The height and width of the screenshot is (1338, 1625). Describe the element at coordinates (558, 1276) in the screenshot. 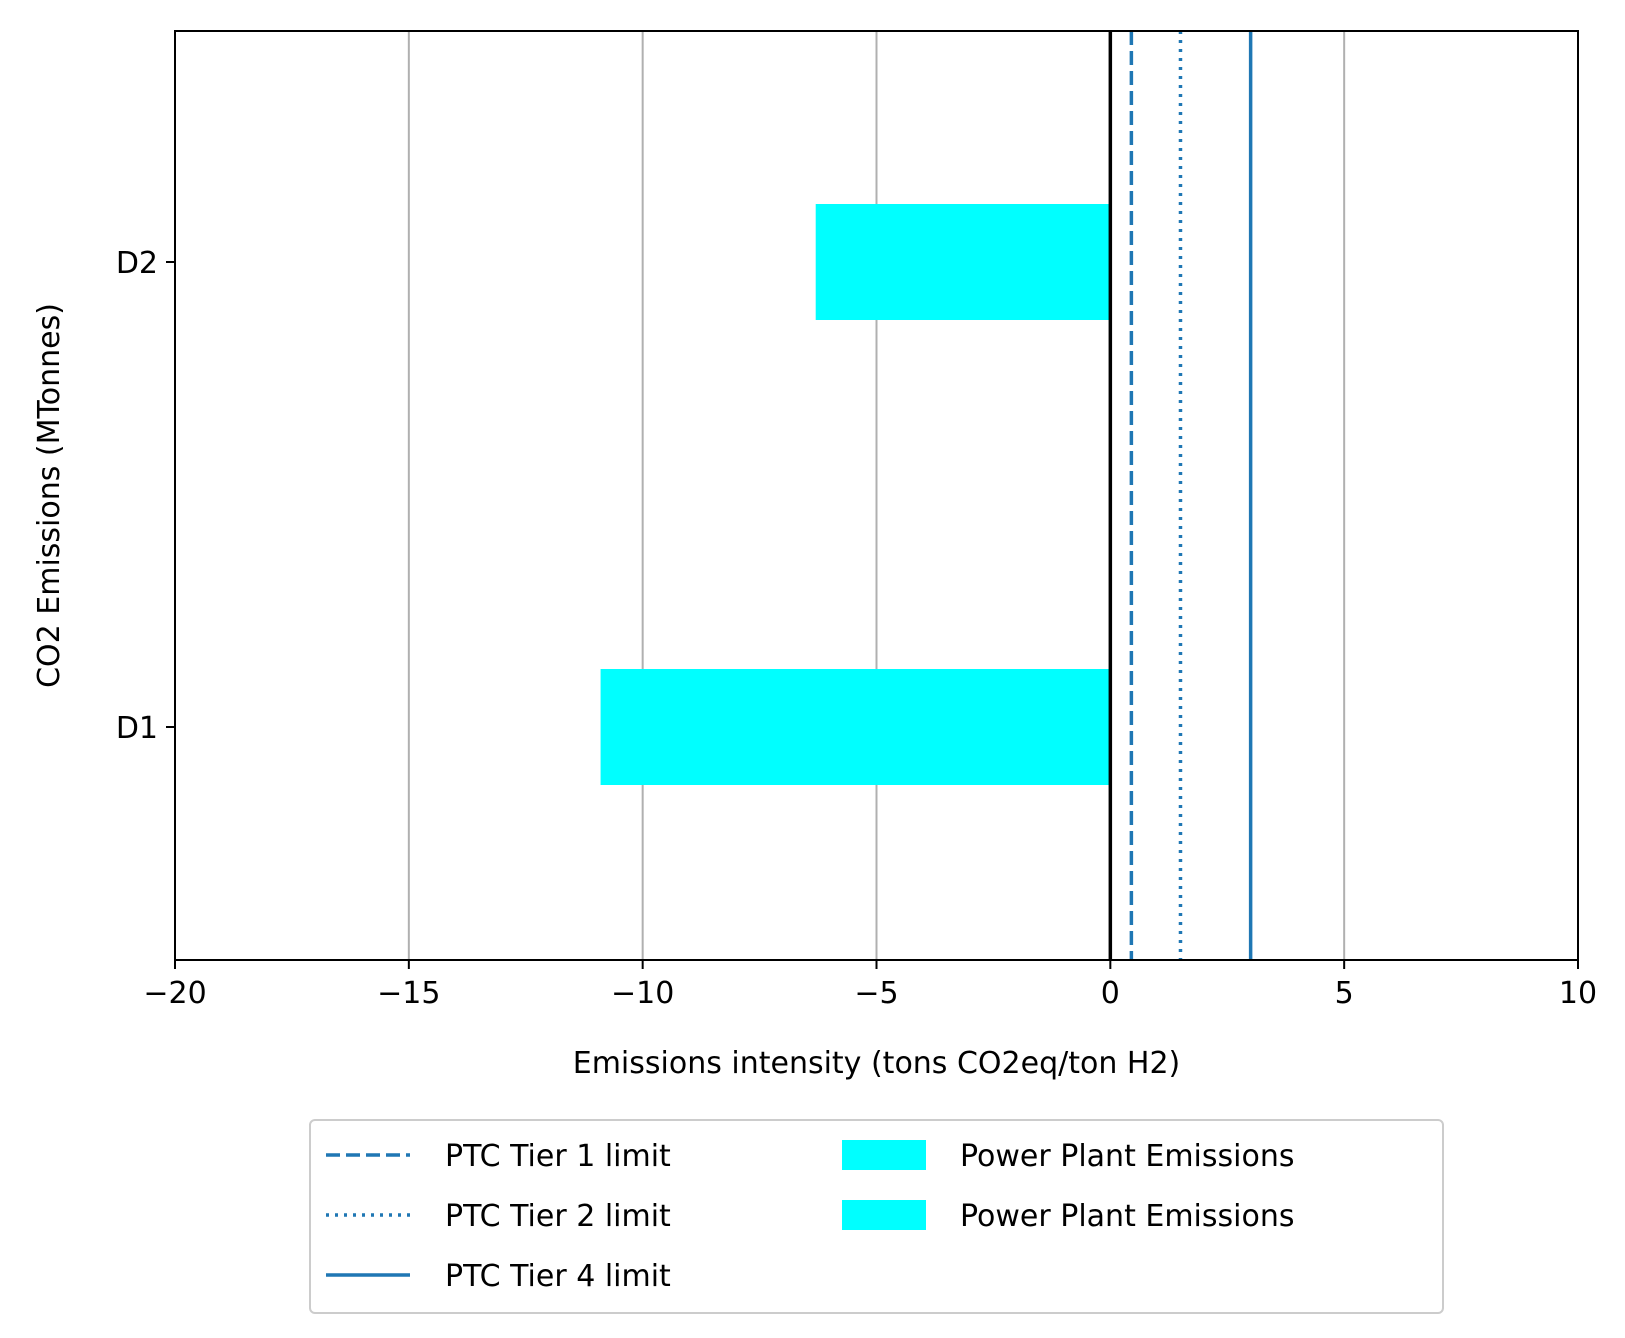

I see `legend-label: PTC Tier 4 limit` at that location.